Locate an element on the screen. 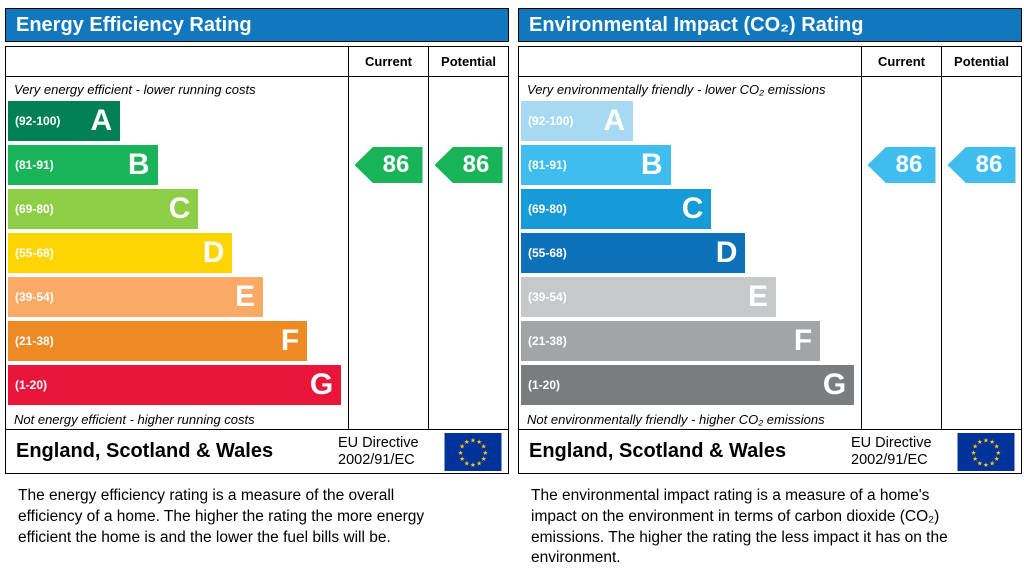 This screenshot has height=573, width=1024. band-bar-b: (81-91) B is located at coordinates (83, 165).